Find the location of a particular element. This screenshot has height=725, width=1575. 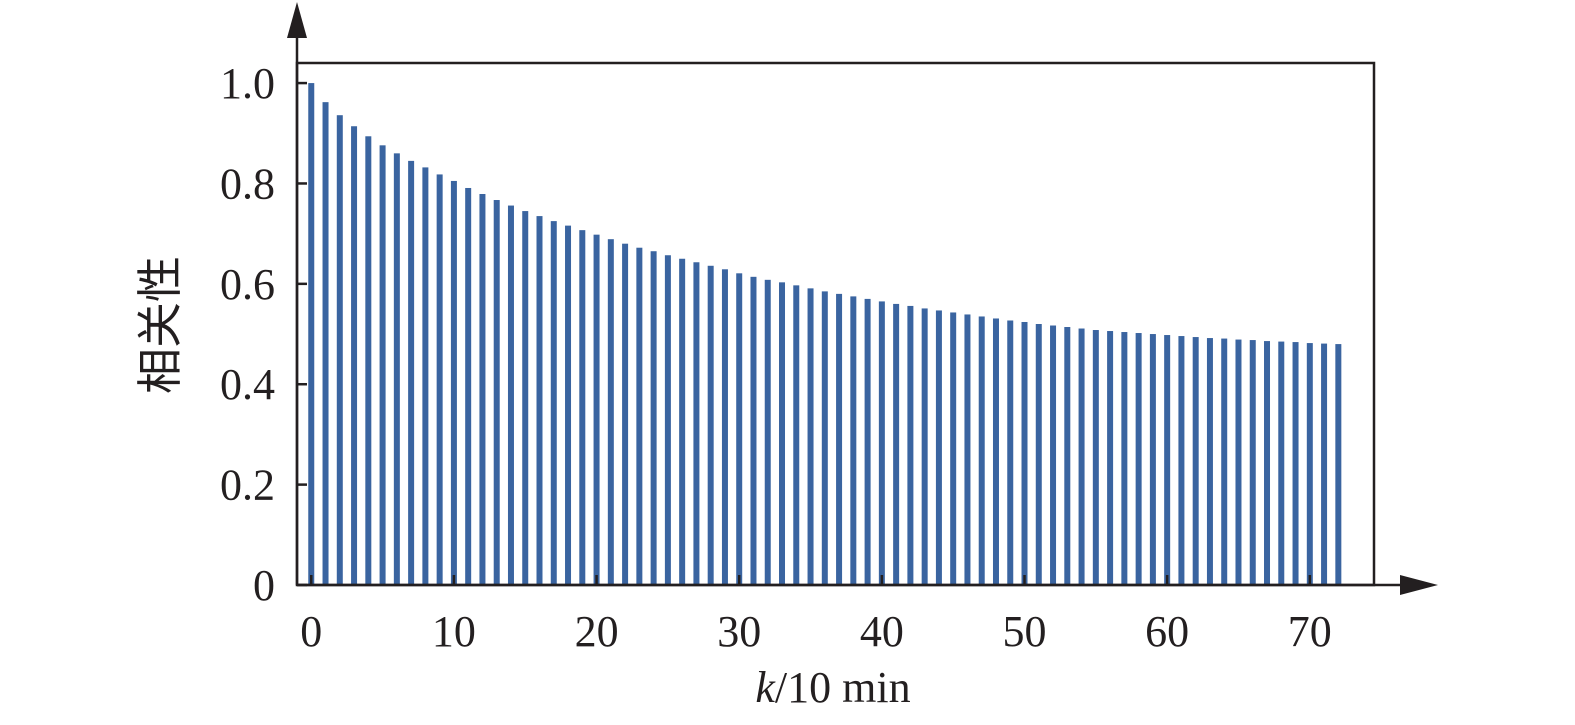

y-axis-label: 相关性 is located at coordinates (160, 325).